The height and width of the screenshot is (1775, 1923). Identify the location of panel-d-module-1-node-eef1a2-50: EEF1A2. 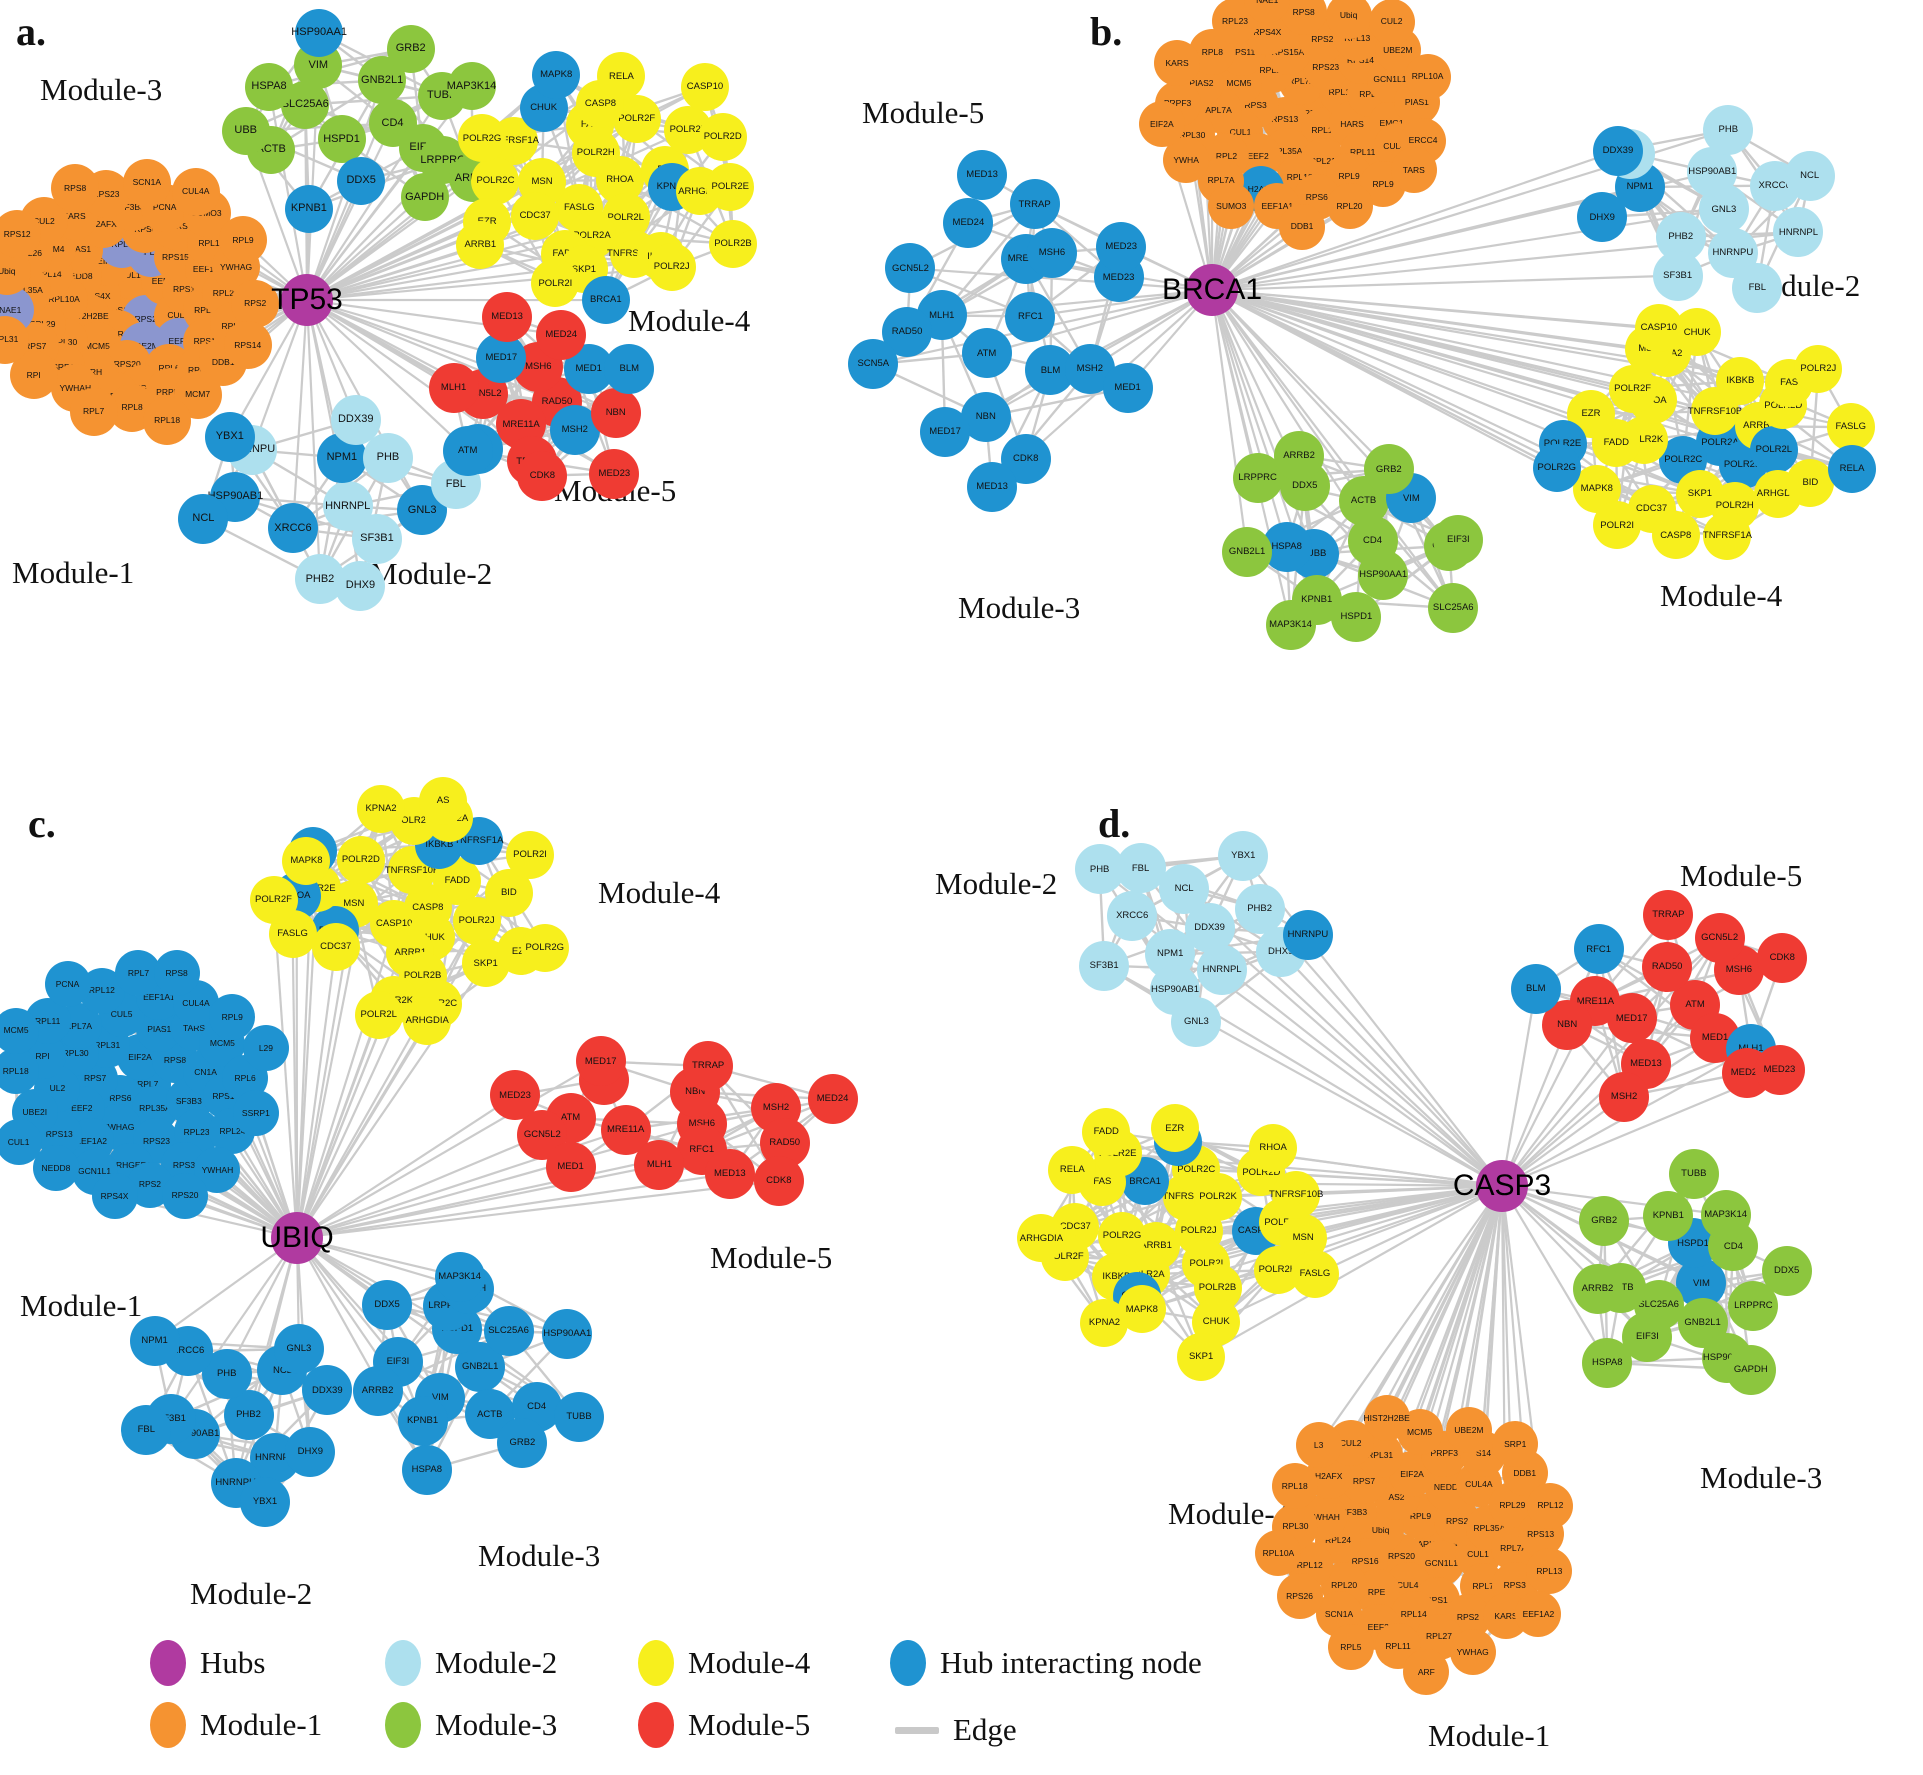
(1538, 1614).